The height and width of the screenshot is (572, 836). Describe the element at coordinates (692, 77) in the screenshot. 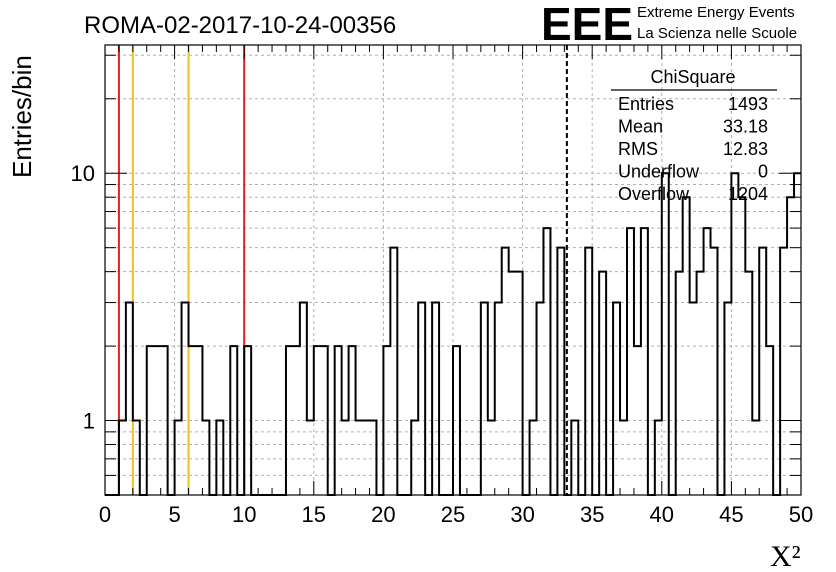

I see `stats-title: ChiSquare` at that location.